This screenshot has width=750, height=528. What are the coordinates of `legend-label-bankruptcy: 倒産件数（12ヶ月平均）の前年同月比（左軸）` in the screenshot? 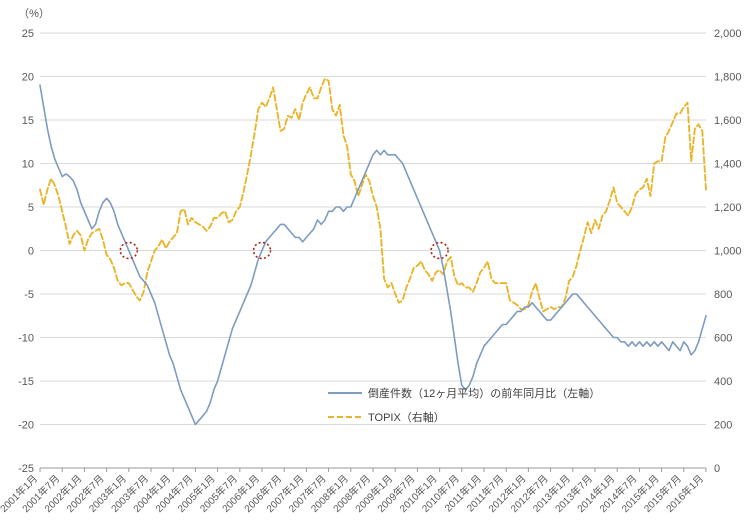 It's located at (484, 393).